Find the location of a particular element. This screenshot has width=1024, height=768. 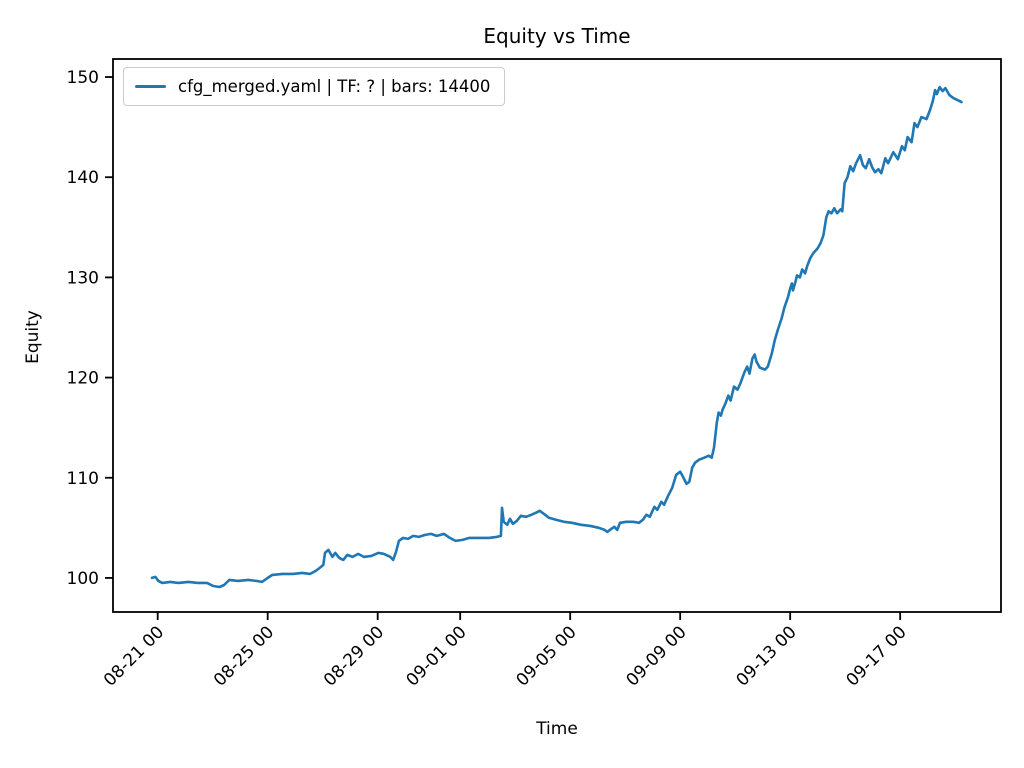

legend-entry-label: cfg_merged.yaml | TF: ? | bars: 14400 is located at coordinates (334, 86).